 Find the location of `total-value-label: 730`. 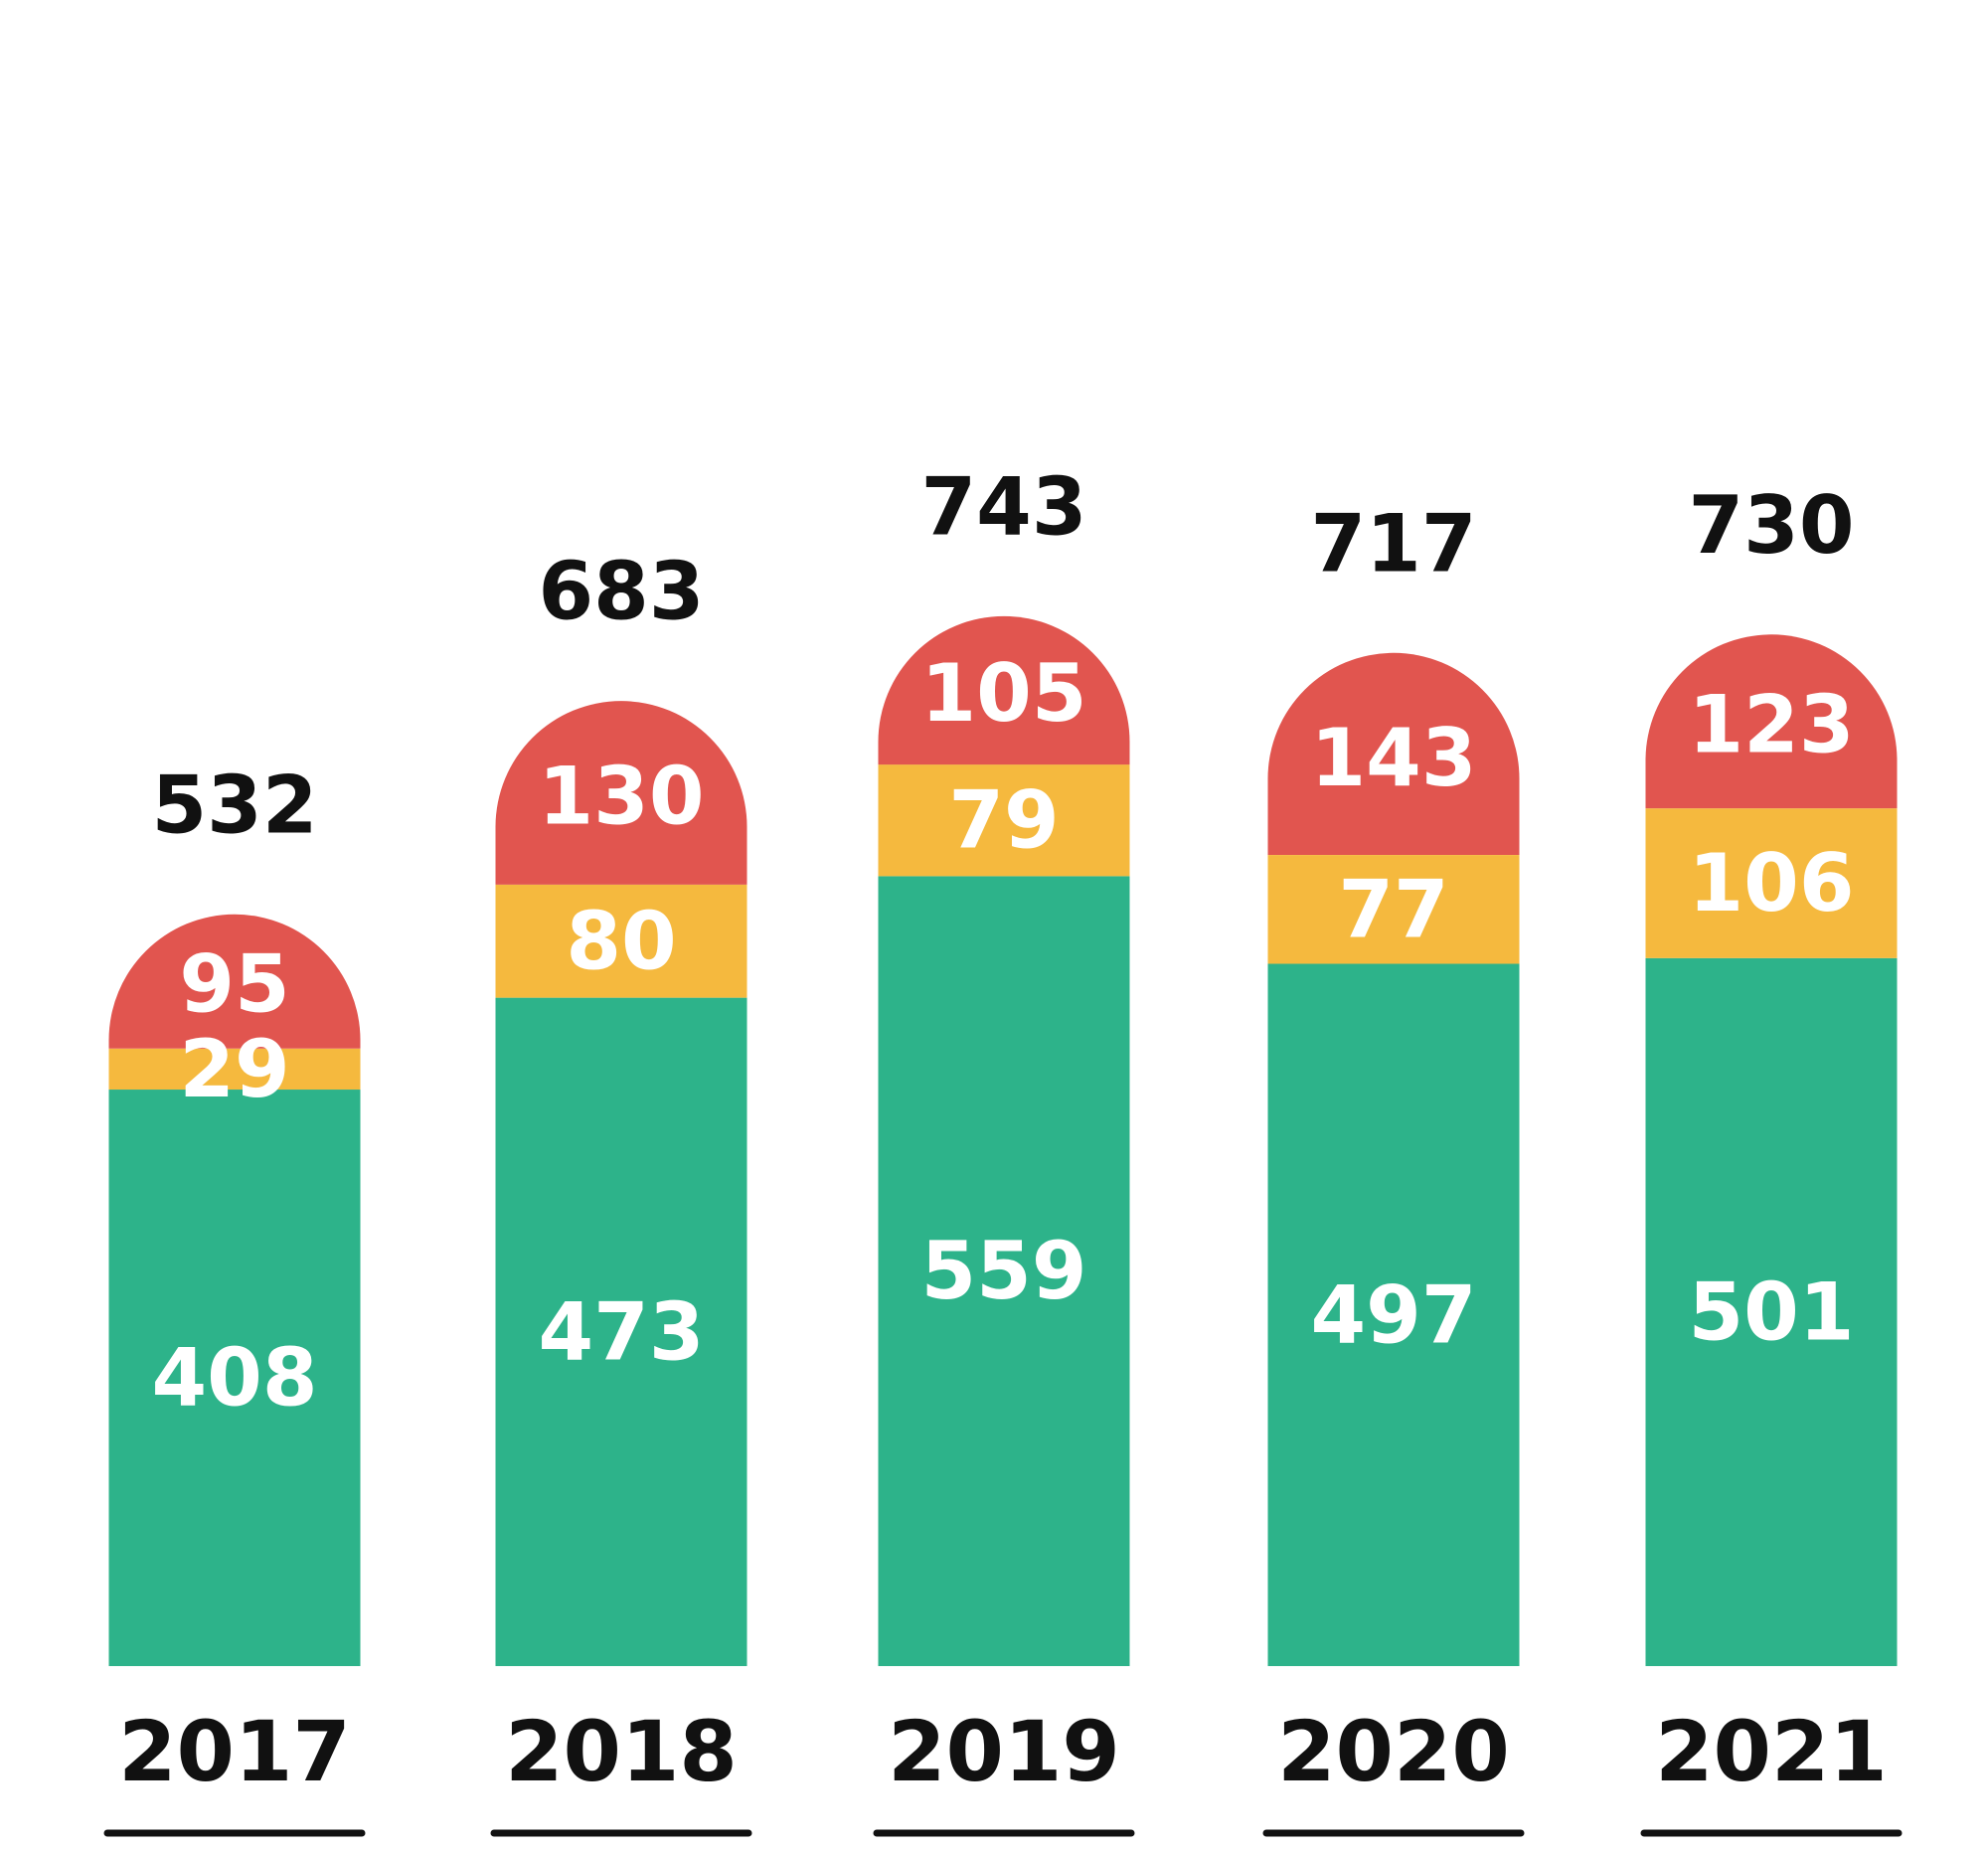

total-value-label: 730 is located at coordinates (1772, 525).